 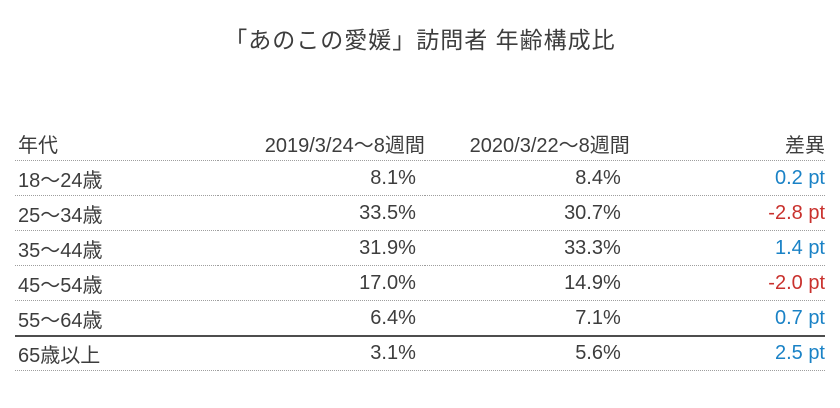 I want to click on cell-age-group: 35〜44歳, so click(x=116, y=248).